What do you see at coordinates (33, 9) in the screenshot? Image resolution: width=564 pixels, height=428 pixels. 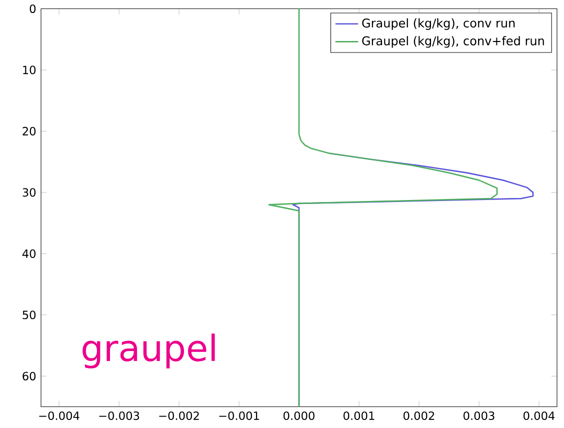 I see `y-tick-label: 0` at bounding box center [33, 9].